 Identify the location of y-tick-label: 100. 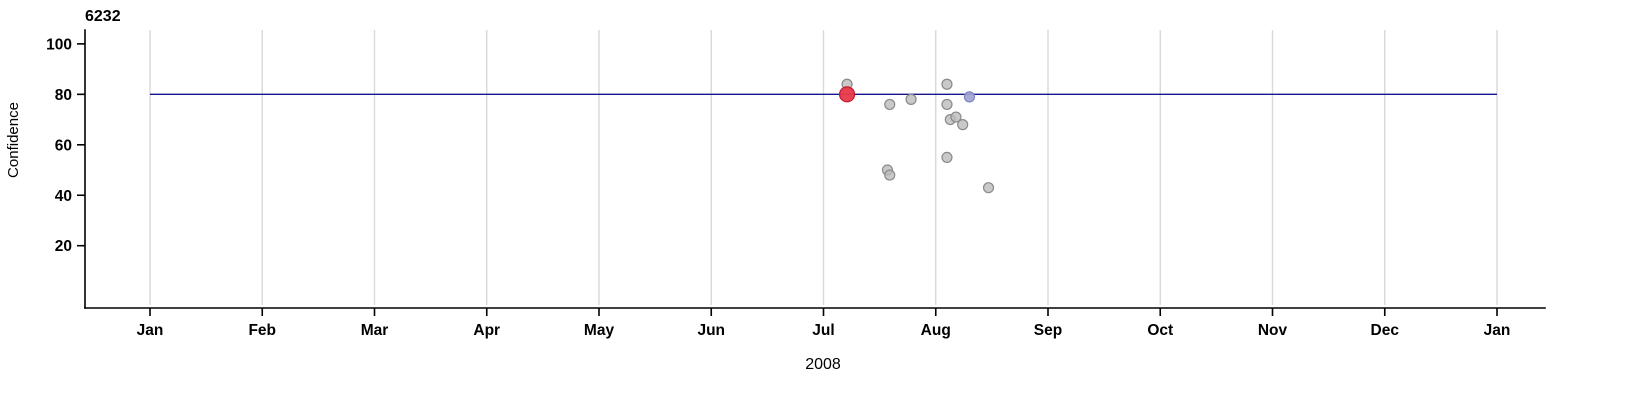
(59, 44).